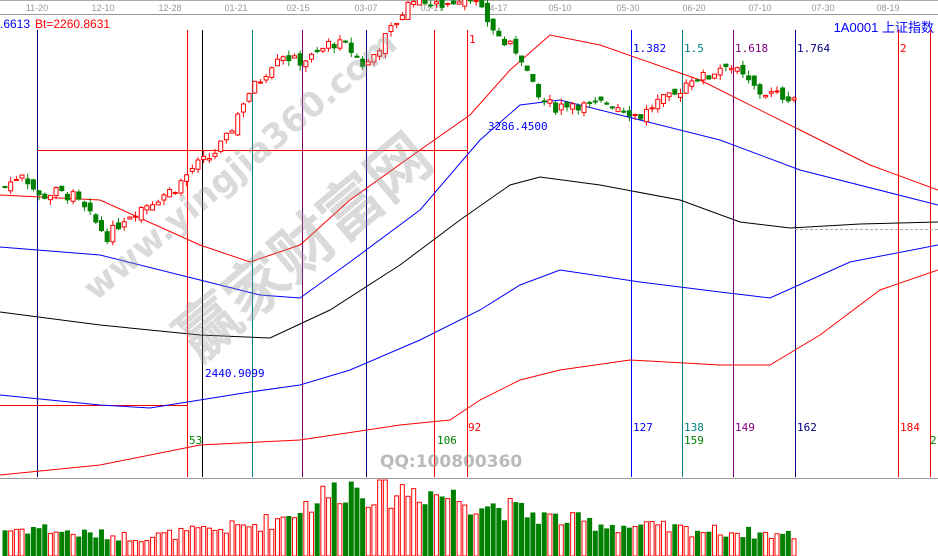  What do you see at coordinates (15, 24) in the screenshot?
I see `left-value: .6613` at bounding box center [15, 24].